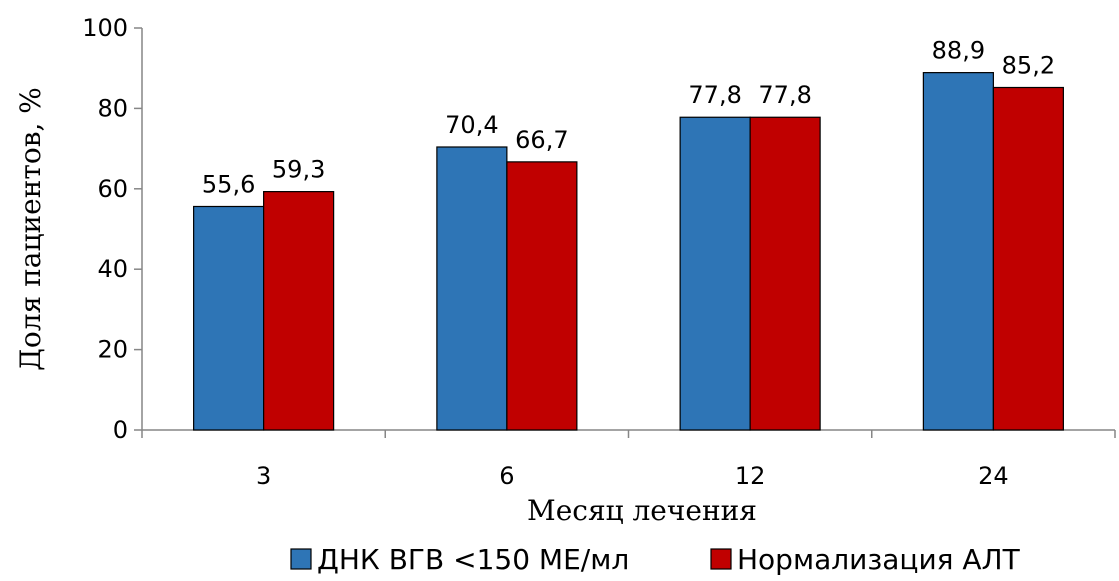 The height and width of the screenshot is (581, 1119). I want to click on x-axis-title: Месяц лечения, so click(642, 510).